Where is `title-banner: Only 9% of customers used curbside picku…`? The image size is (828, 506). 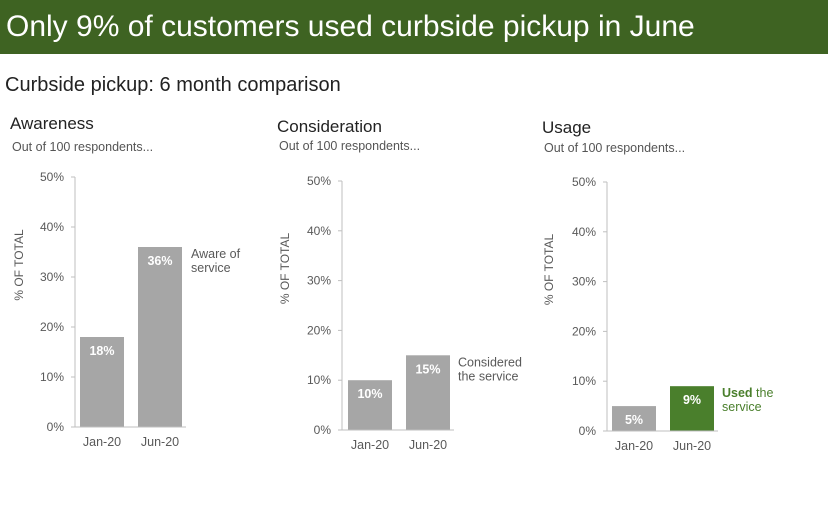
title-banner: Only 9% of customers used curbside picku… is located at coordinates (414, 27).